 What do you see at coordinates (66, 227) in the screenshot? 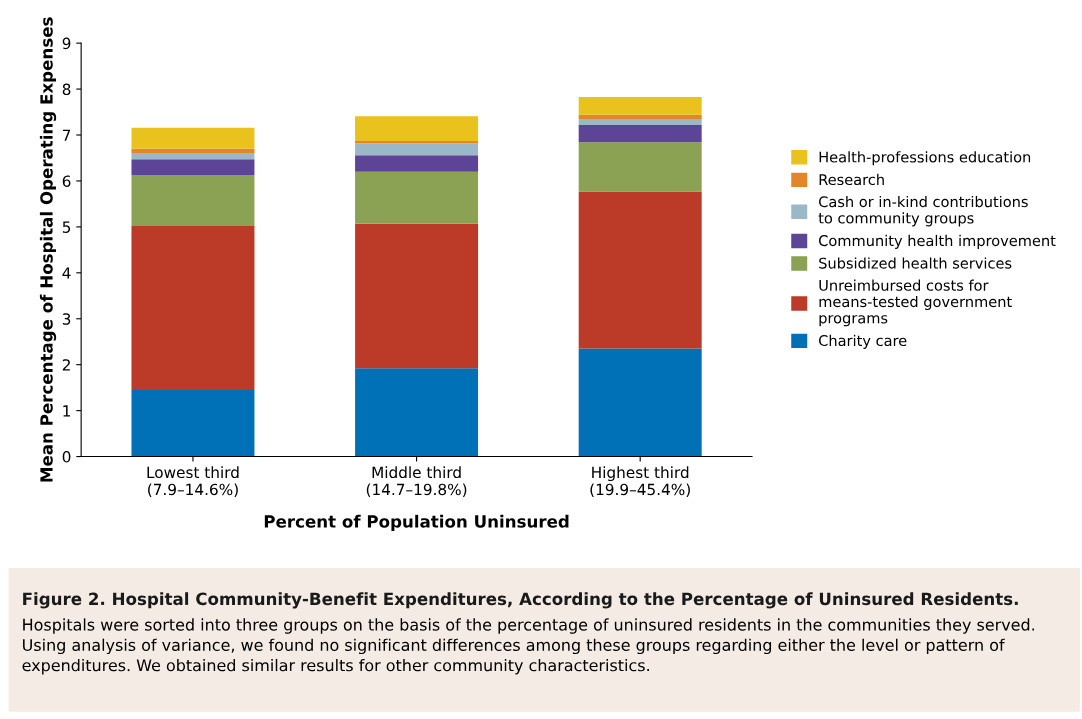
I see `y-tick-label: 5` at bounding box center [66, 227].